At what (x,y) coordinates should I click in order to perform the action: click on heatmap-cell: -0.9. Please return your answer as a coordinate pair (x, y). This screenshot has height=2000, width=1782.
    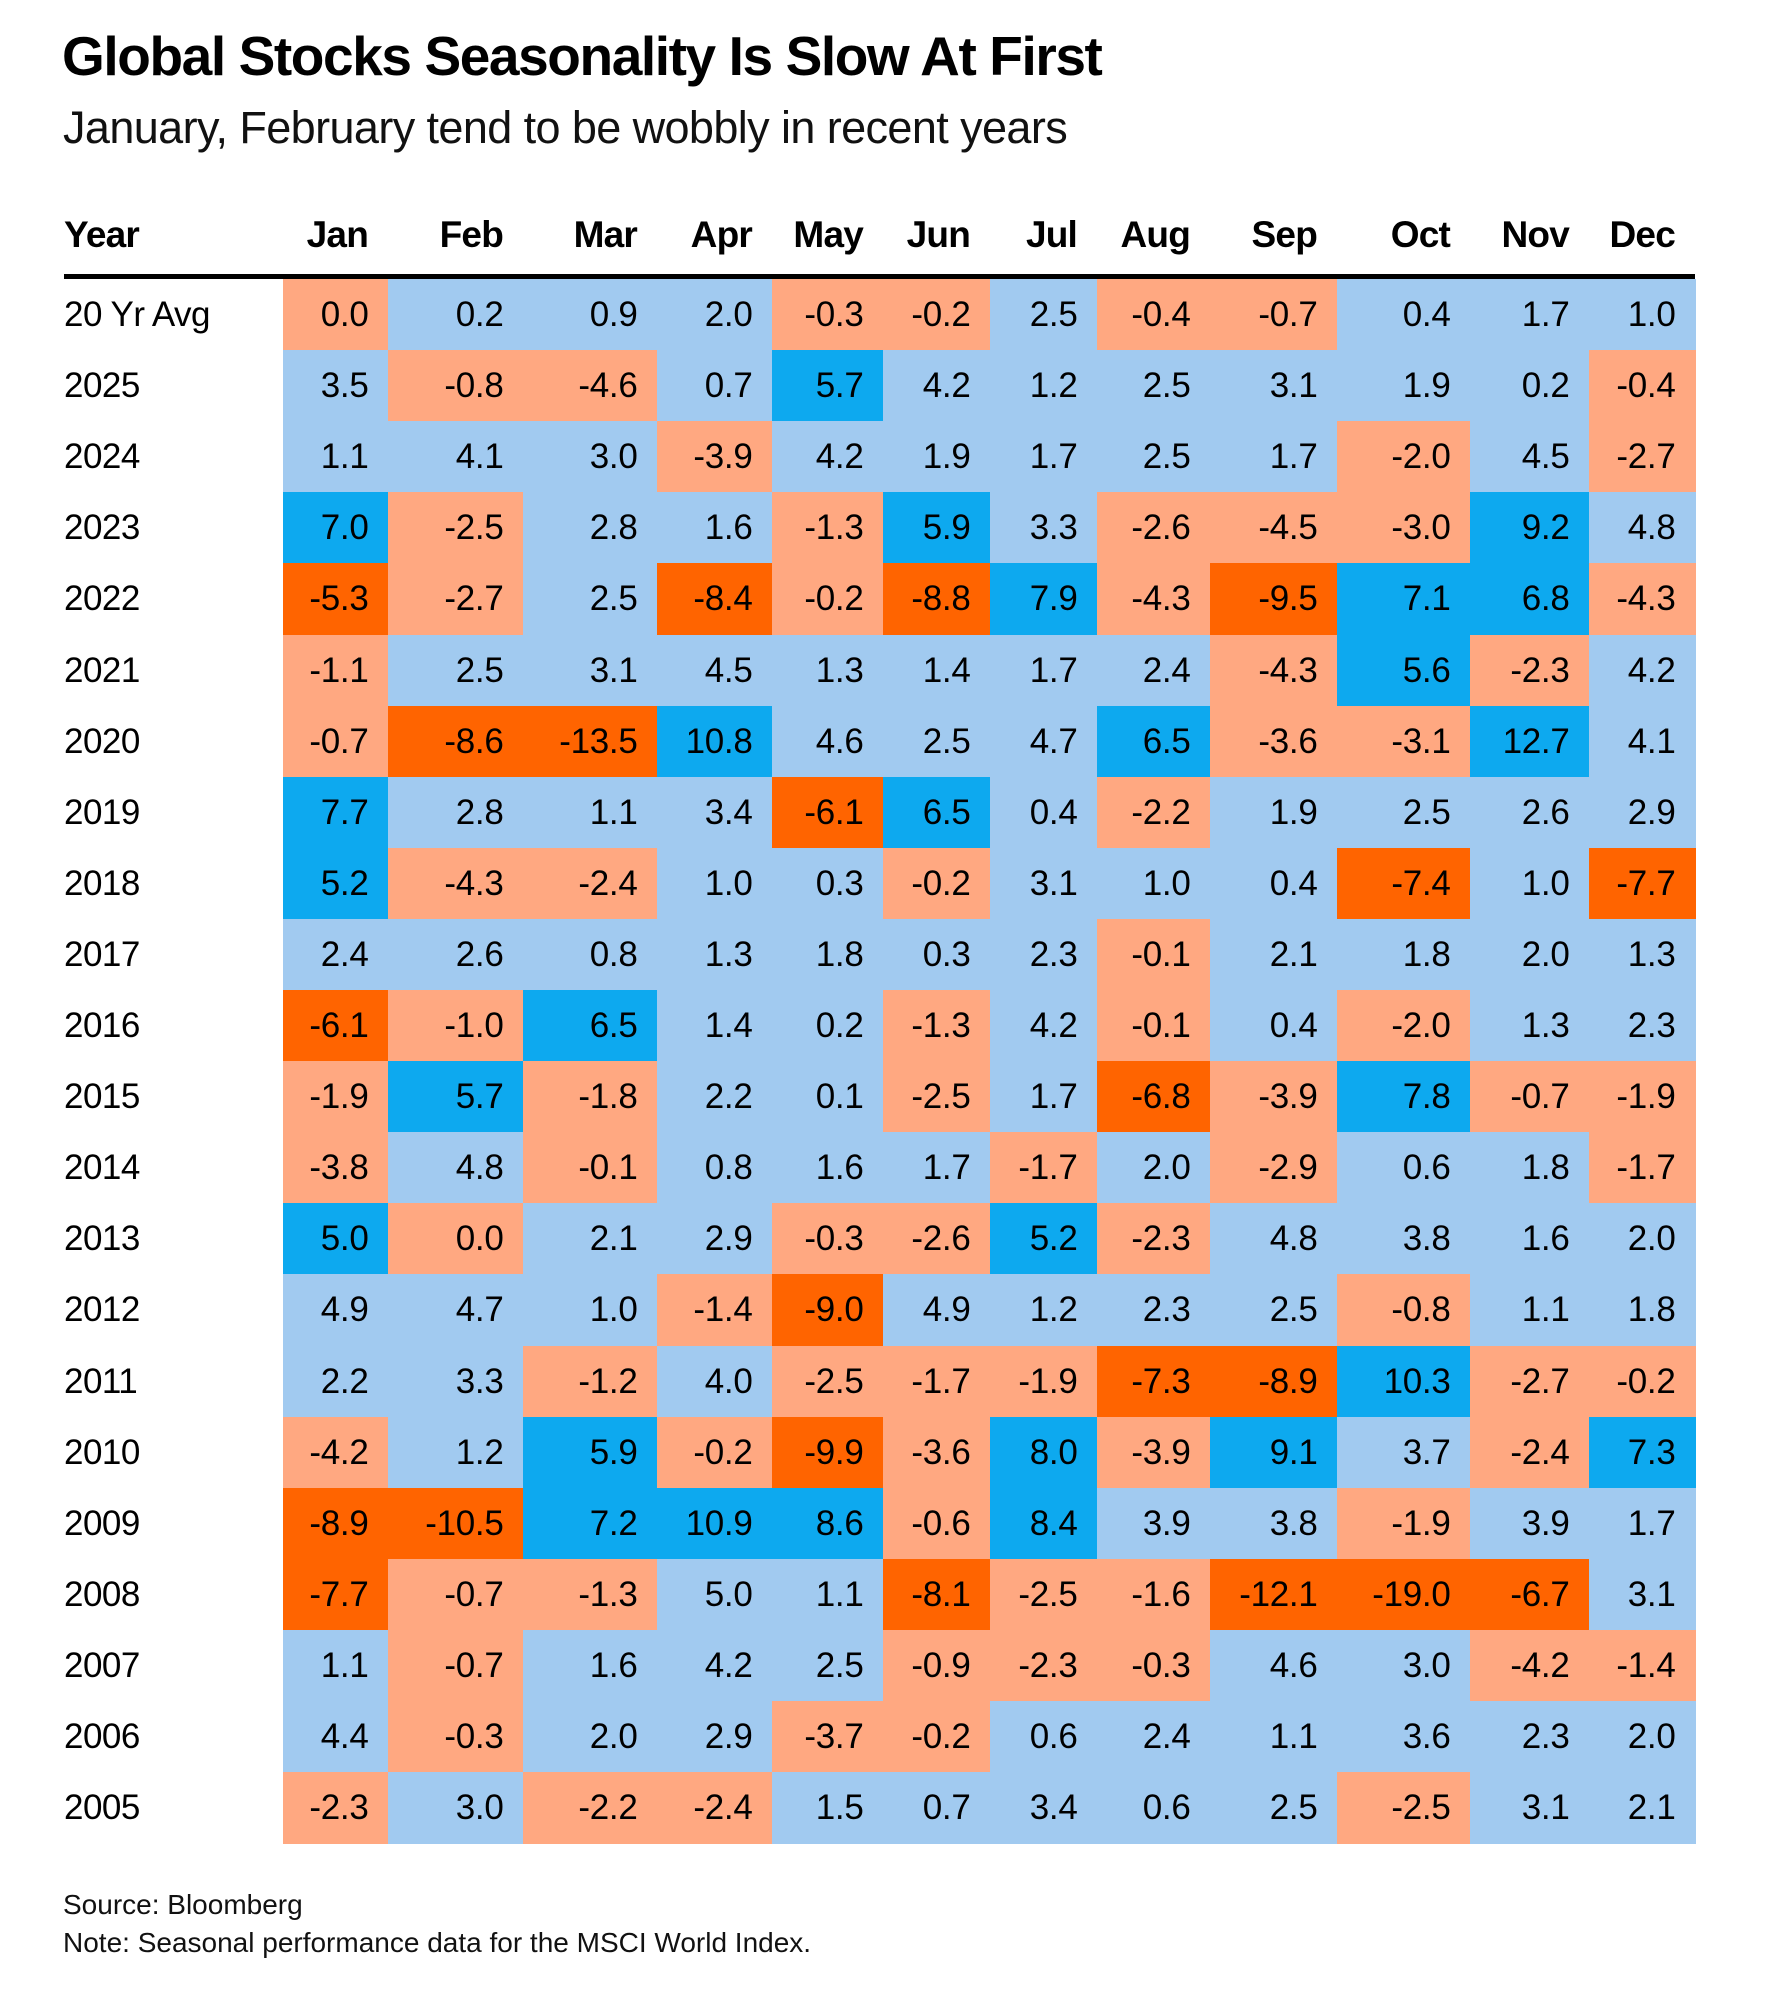
    Looking at the image, I should click on (937, 1665).